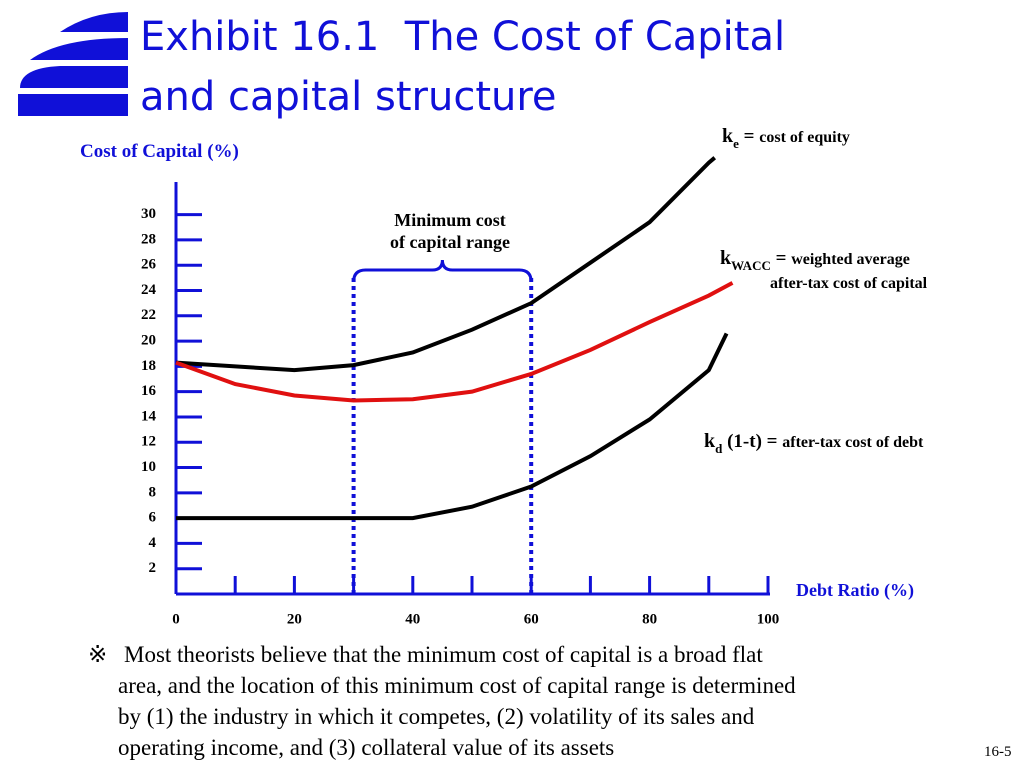 Image resolution: width=1024 pixels, height=768 pixels. Describe the element at coordinates (998, 752) in the screenshot. I see `page-number: 16-5` at that location.